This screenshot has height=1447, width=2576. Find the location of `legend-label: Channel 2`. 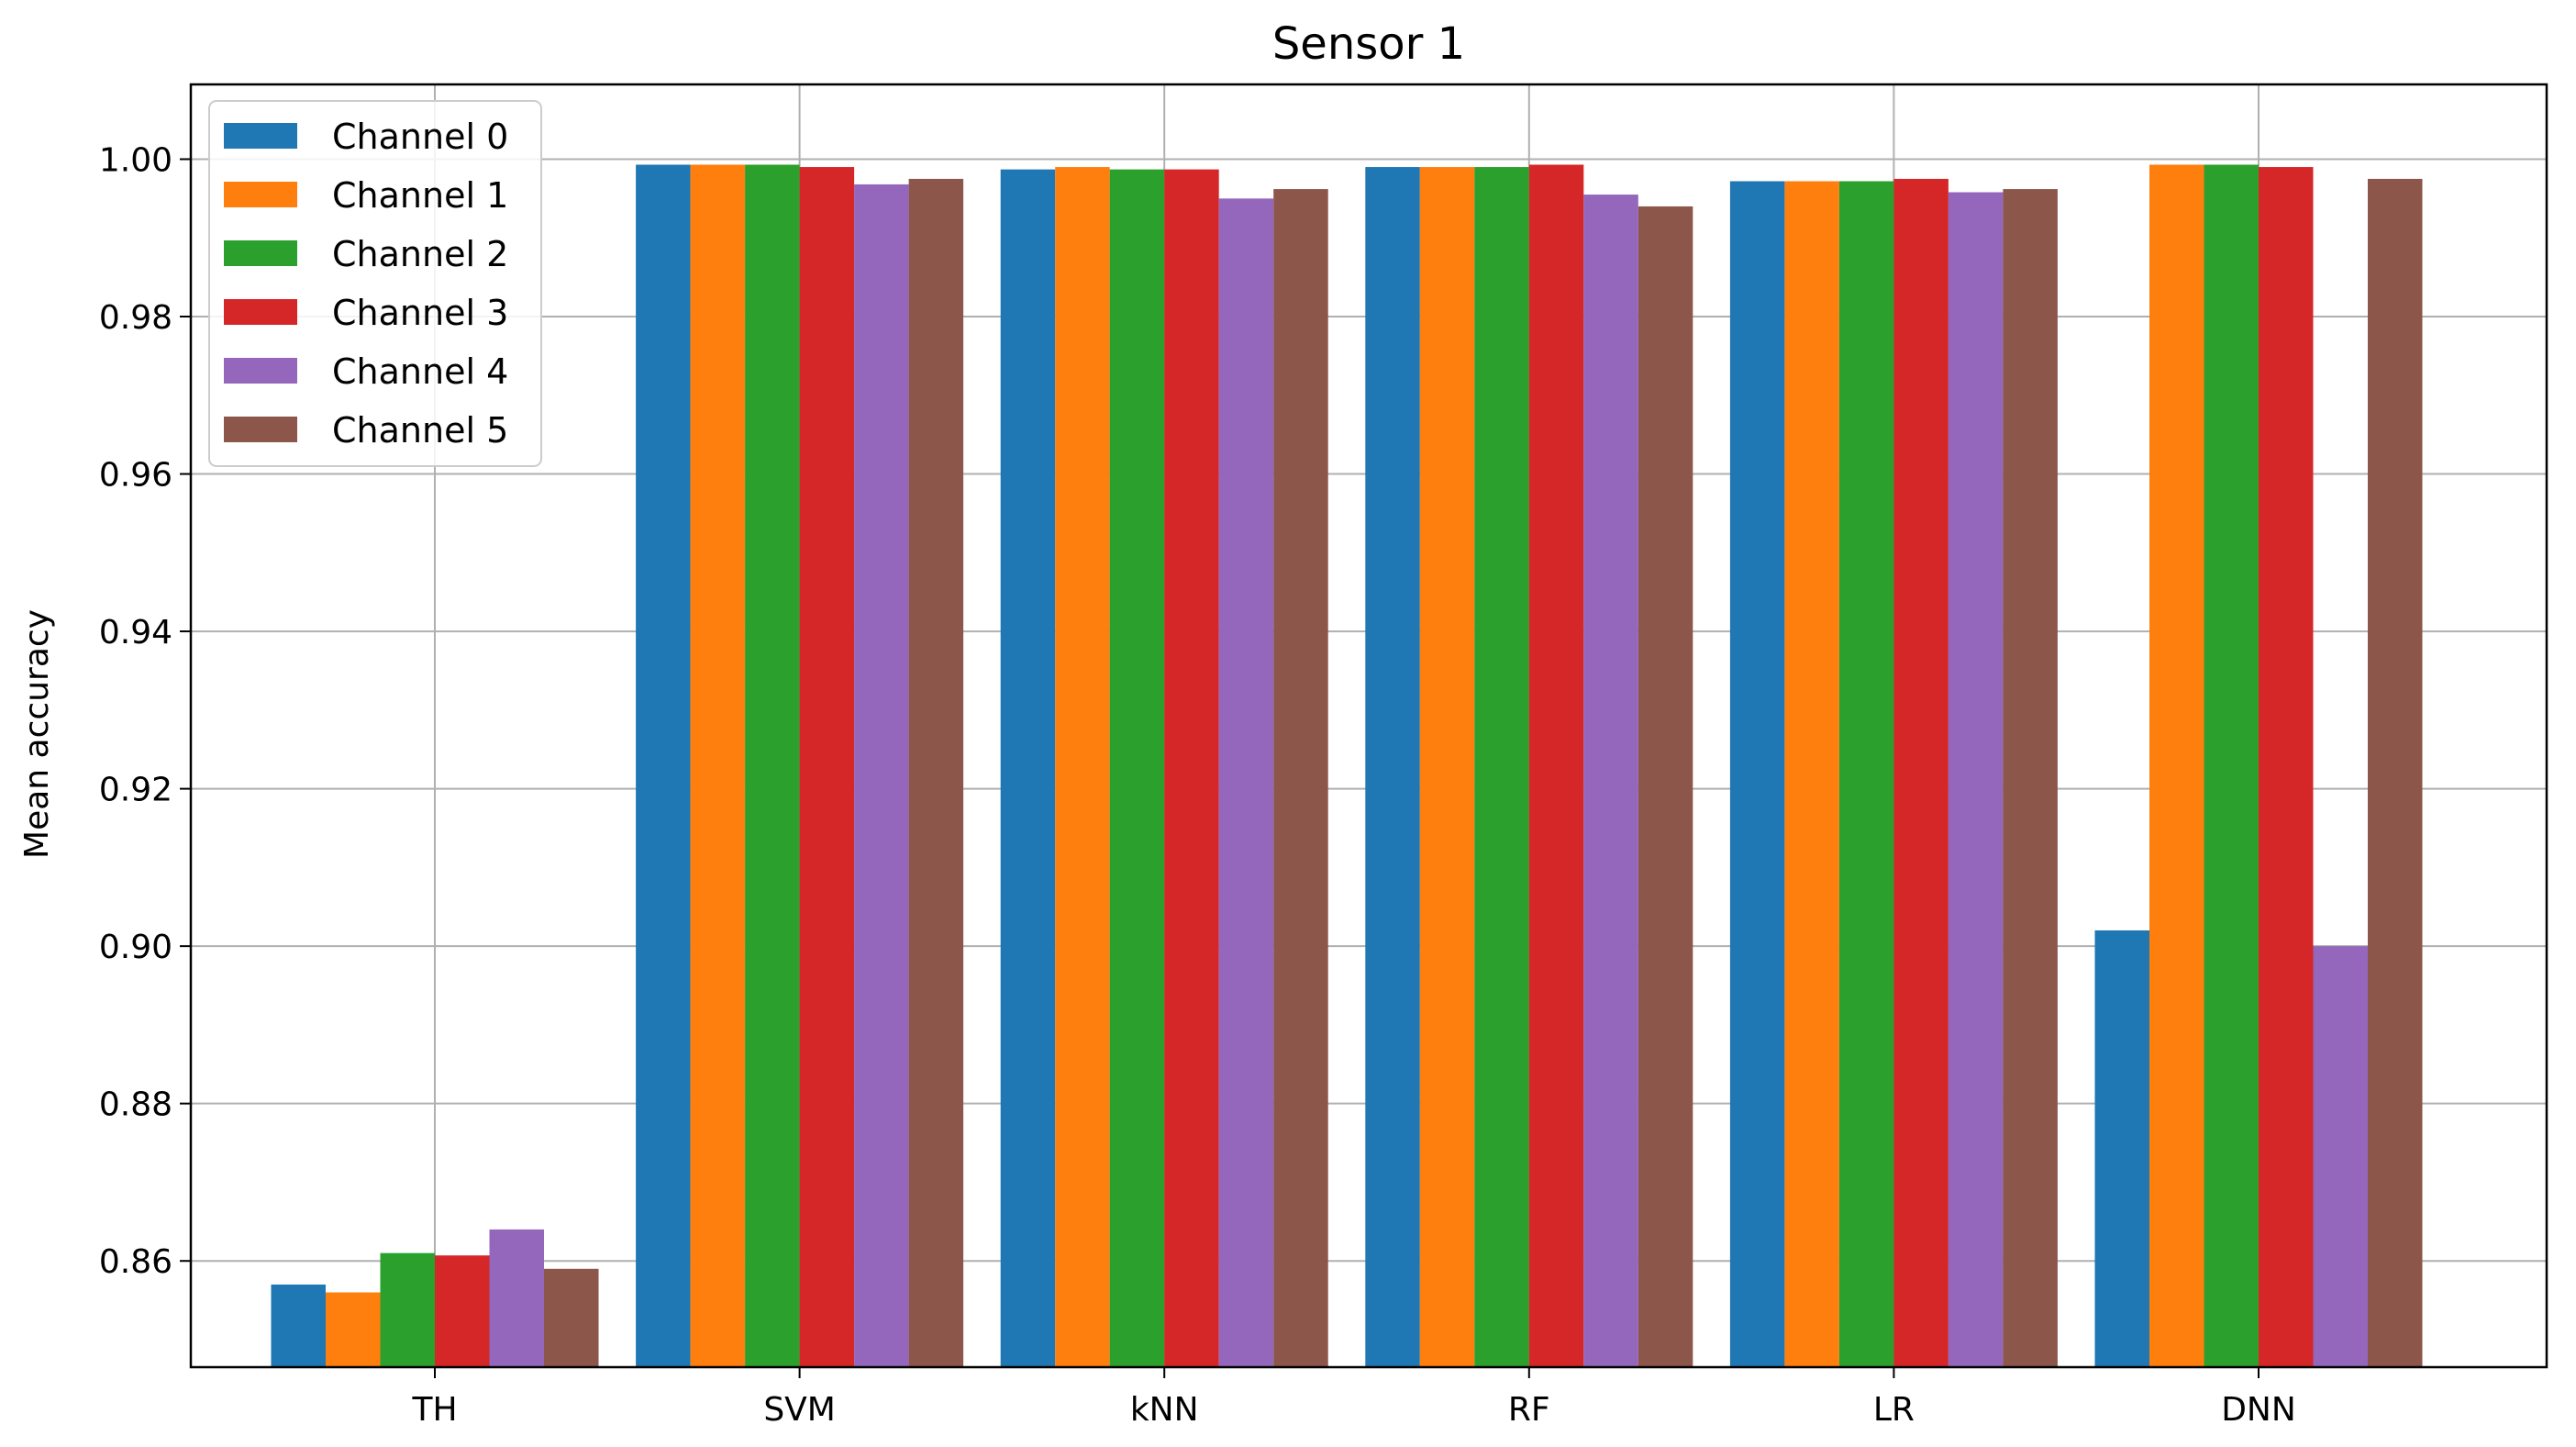

legend-label: Channel 2 is located at coordinates (420, 254).